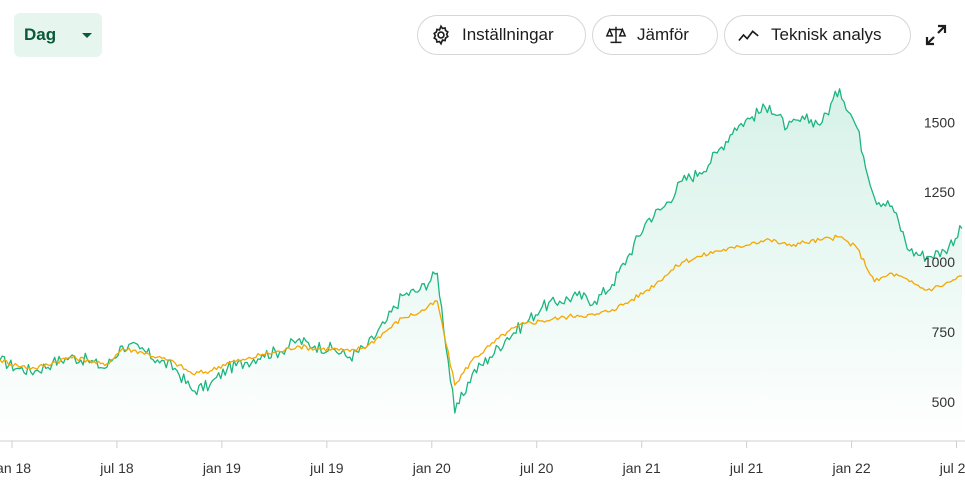 This screenshot has width=965, height=486. I want to click on x-tick-label: jan 22, so click(850, 468).